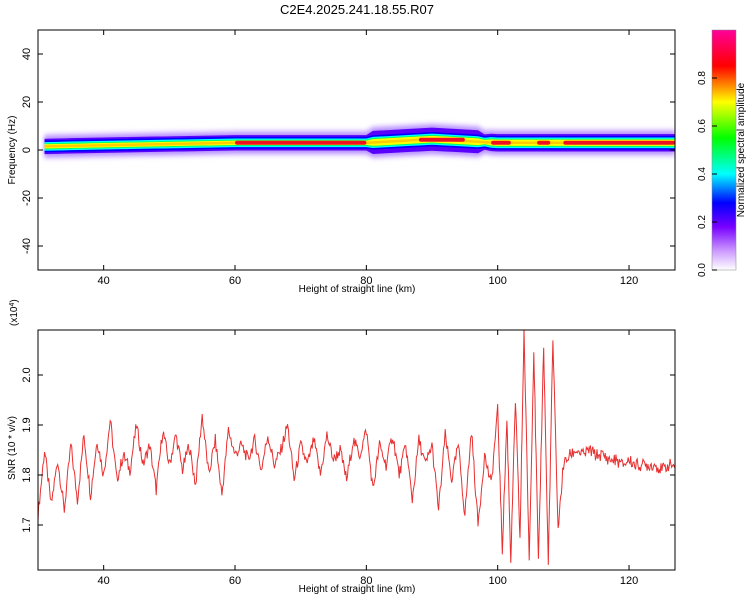 Image resolution: width=750 pixels, height=600 pixels. I want to click on snr-x-tick-label: 80, so click(366, 581).